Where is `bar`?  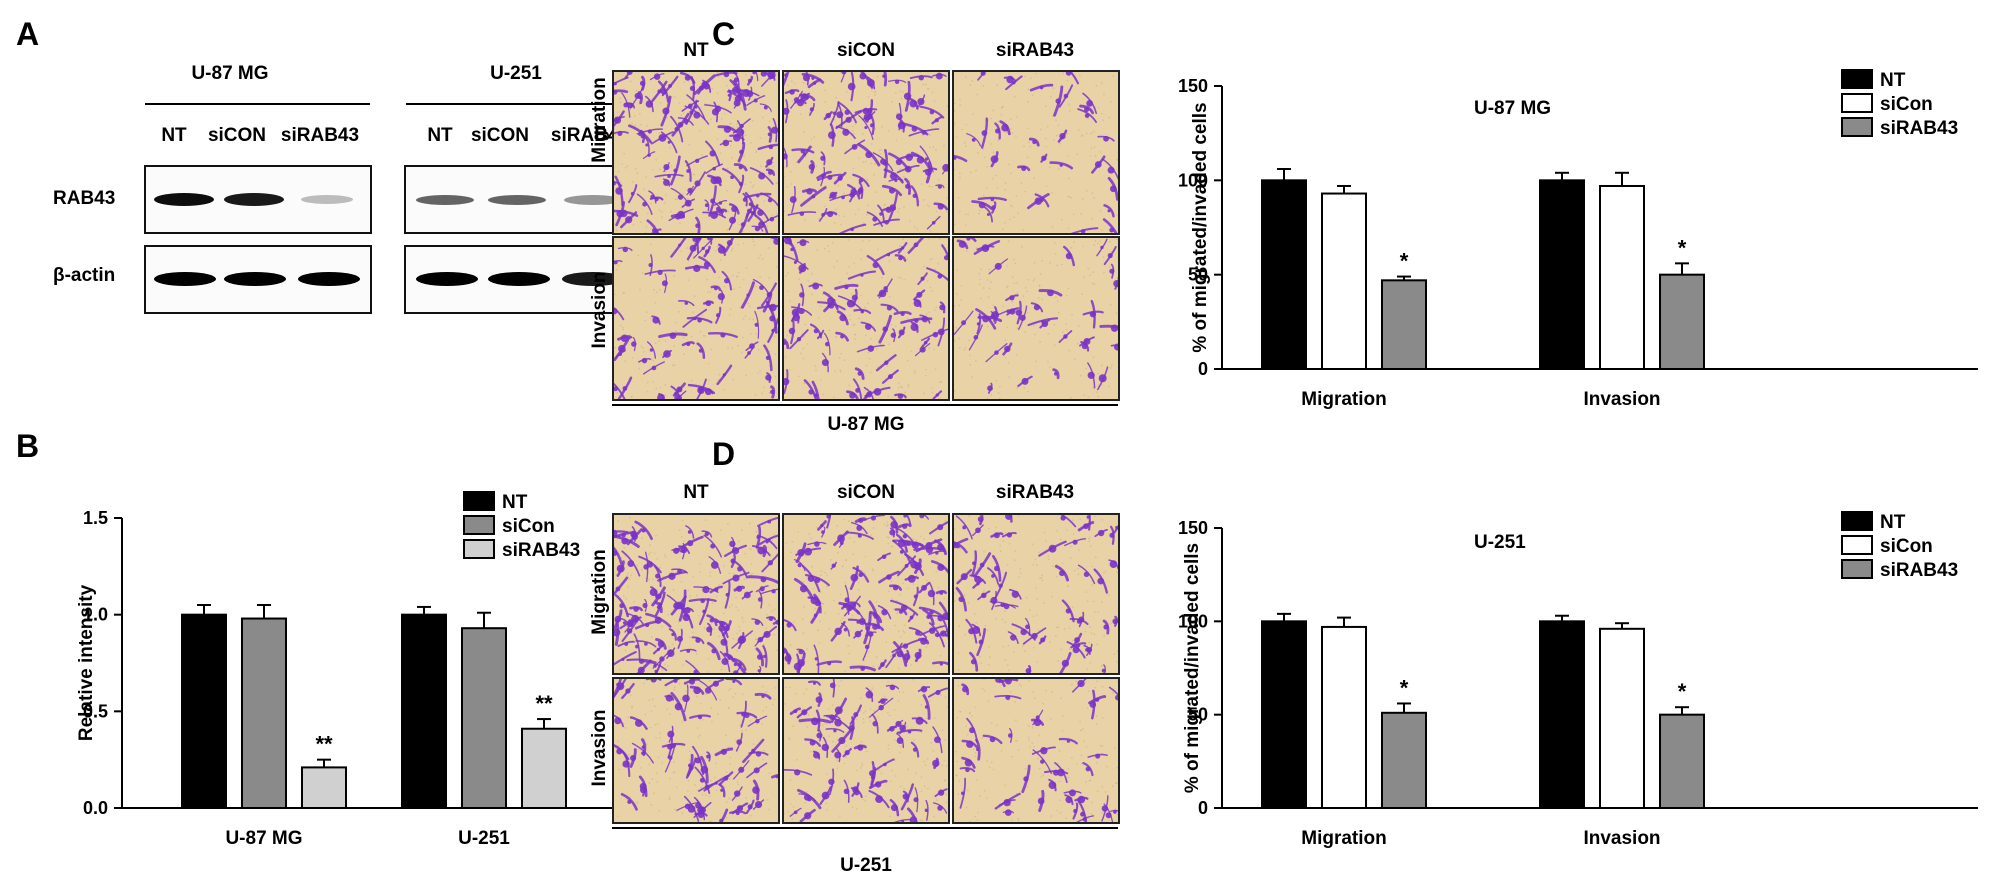
bar is located at coordinates (1622, 718).